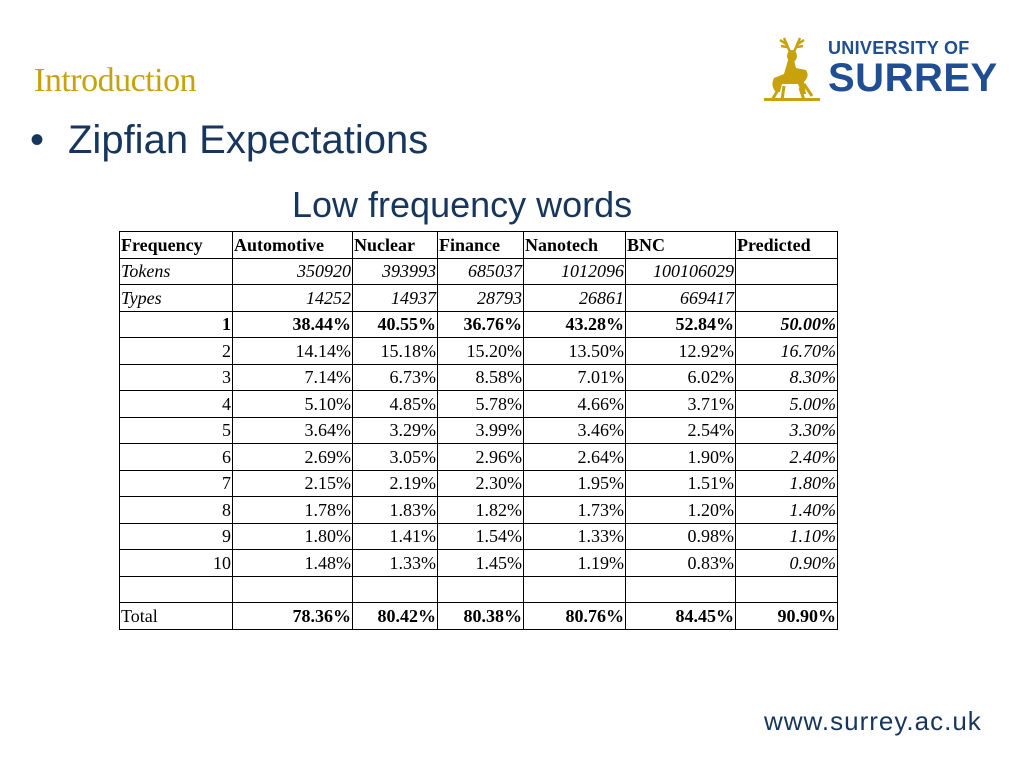 The width and height of the screenshot is (1024, 768). Describe the element at coordinates (292, 616) in the screenshot. I see `table-cell: 78.36%` at that location.